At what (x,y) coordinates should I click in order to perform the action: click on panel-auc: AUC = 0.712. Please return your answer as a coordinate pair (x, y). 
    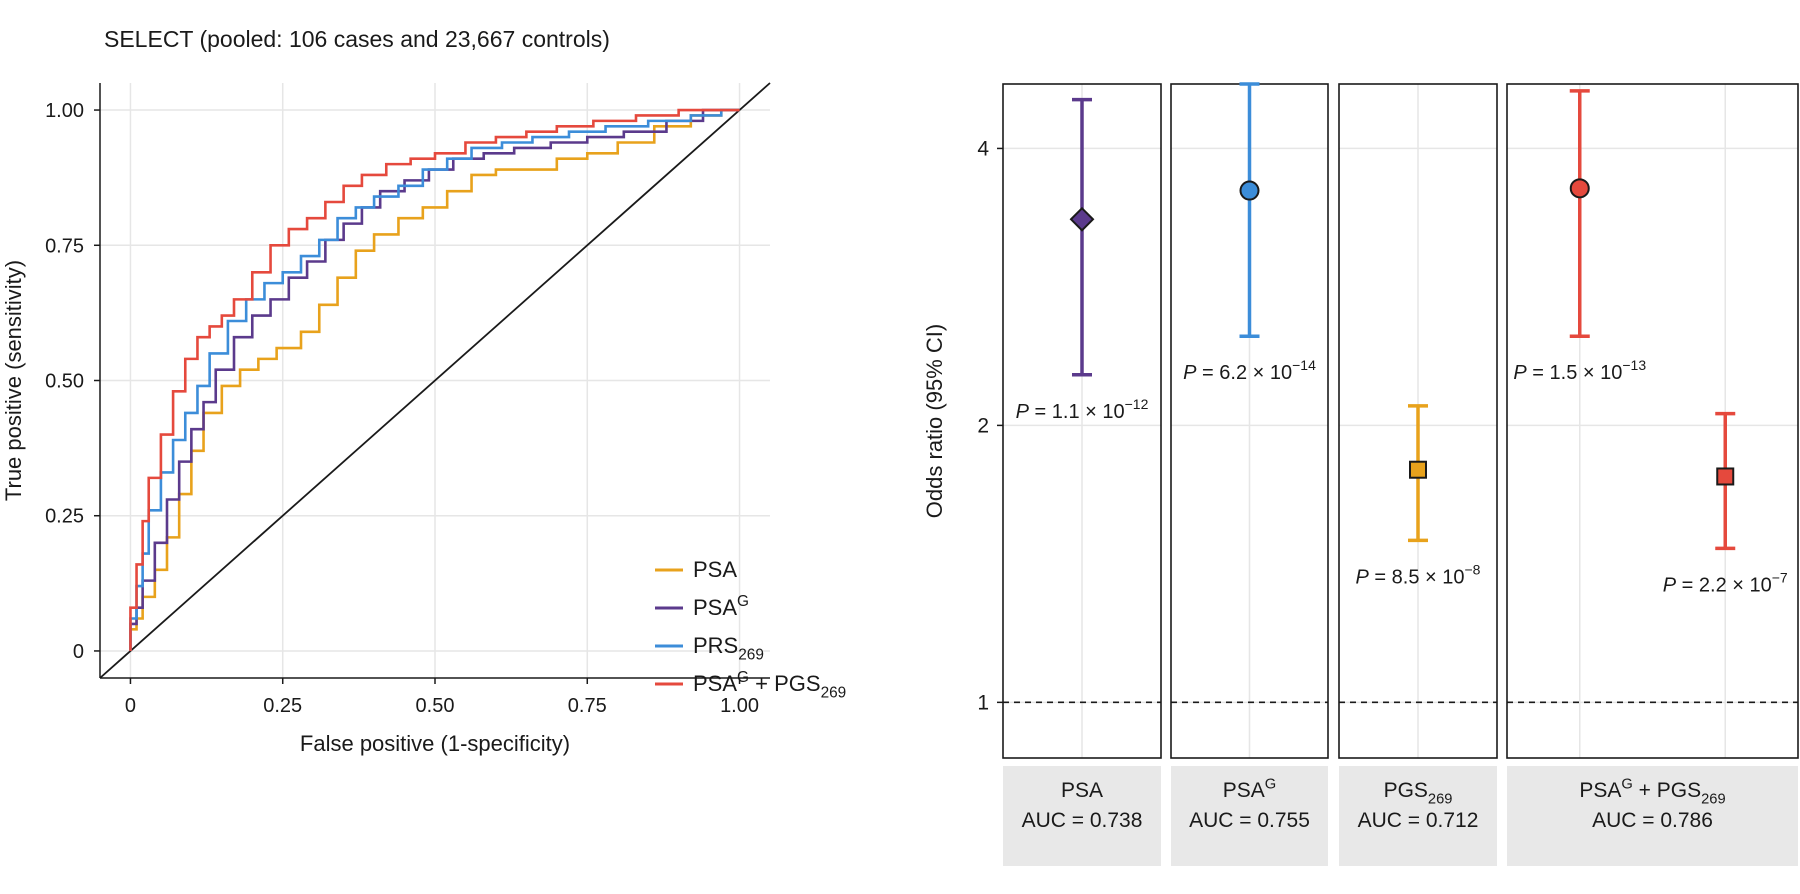
    Looking at the image, I should click on (1418, 820).